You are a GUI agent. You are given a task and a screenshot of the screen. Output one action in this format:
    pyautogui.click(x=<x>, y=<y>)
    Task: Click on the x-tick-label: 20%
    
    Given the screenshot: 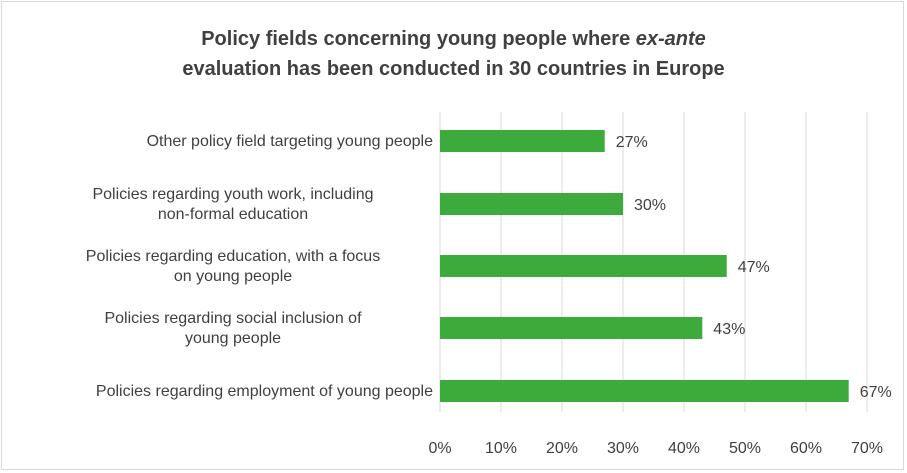 What is the action you would take?
    pyautogui.click(x=562, y=448)
    